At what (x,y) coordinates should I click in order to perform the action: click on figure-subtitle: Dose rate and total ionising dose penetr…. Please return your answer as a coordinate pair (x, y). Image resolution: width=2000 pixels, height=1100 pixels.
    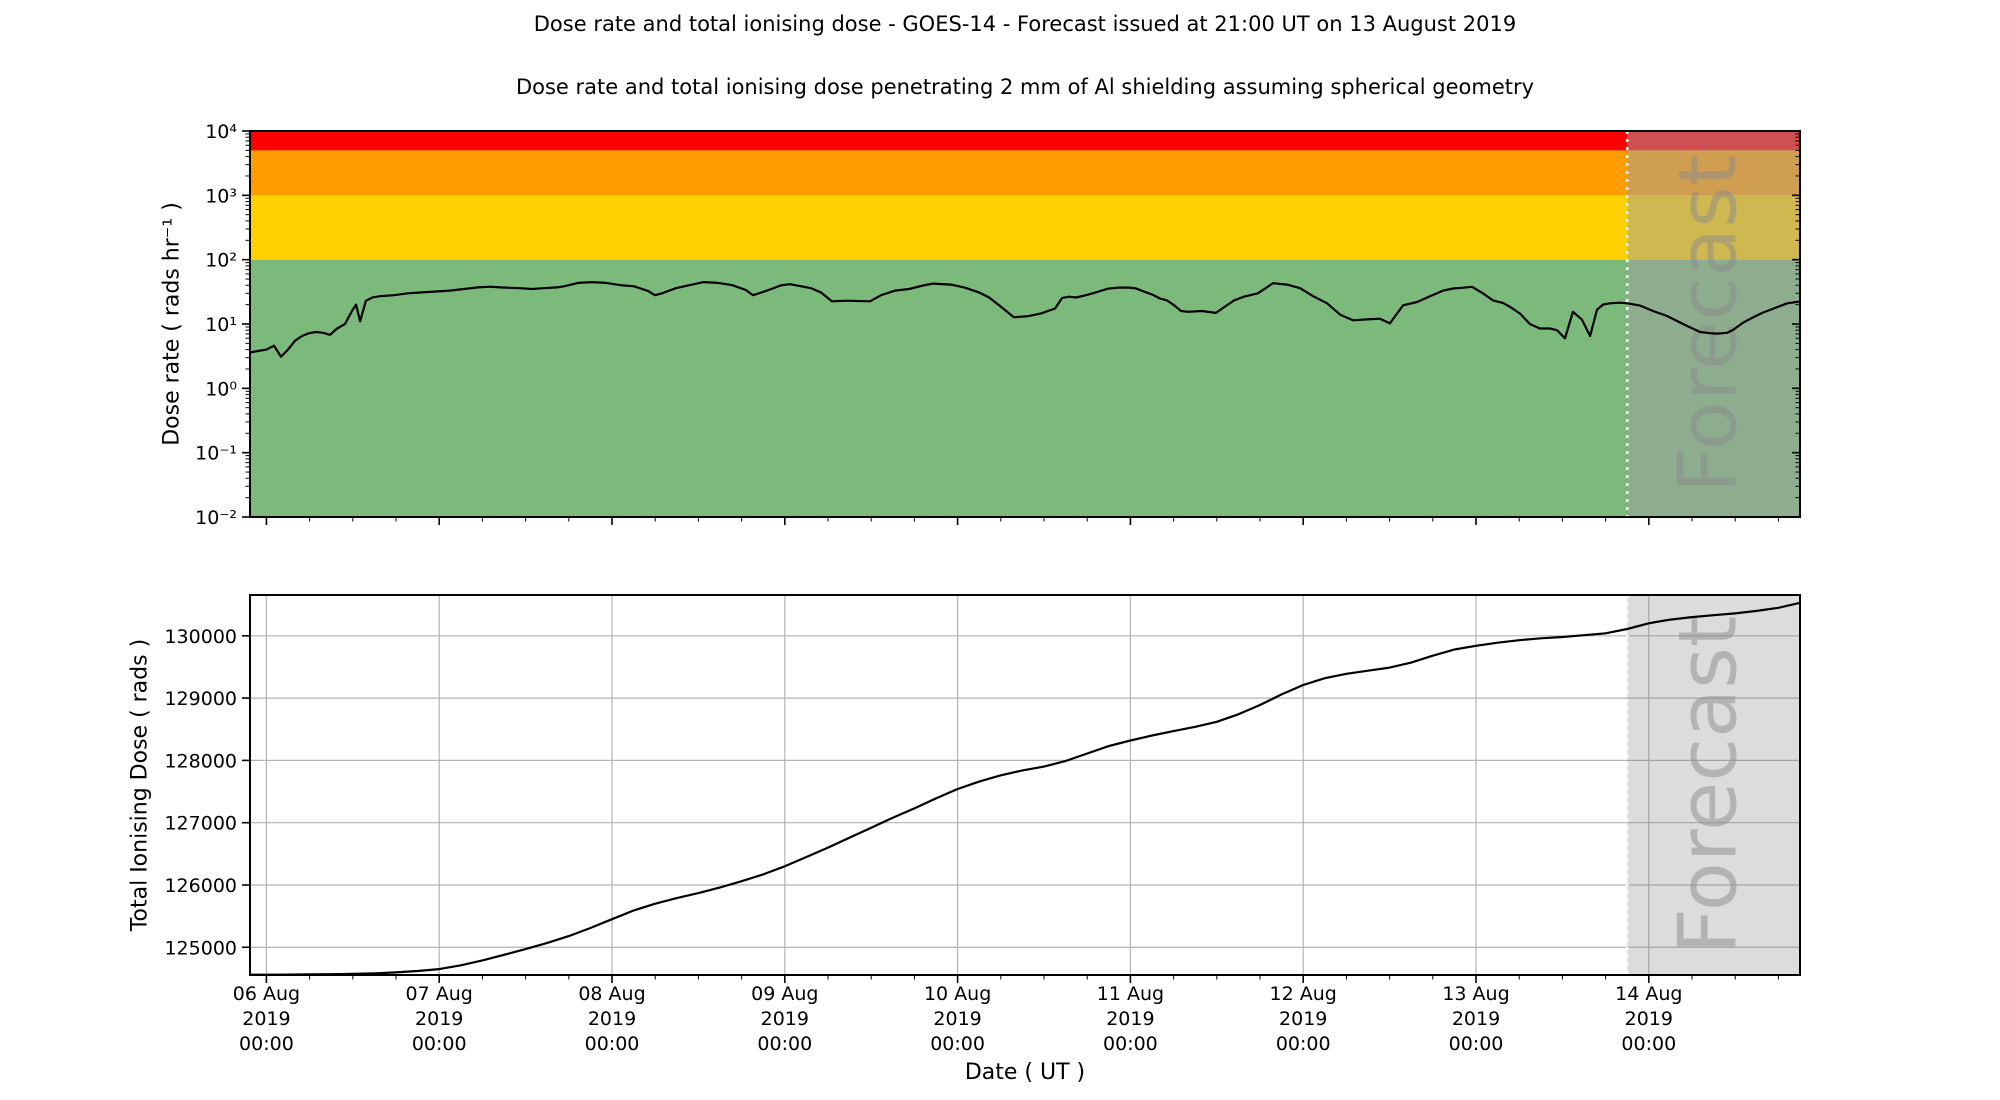
    Looking at the image, I should click on (1025, 87).